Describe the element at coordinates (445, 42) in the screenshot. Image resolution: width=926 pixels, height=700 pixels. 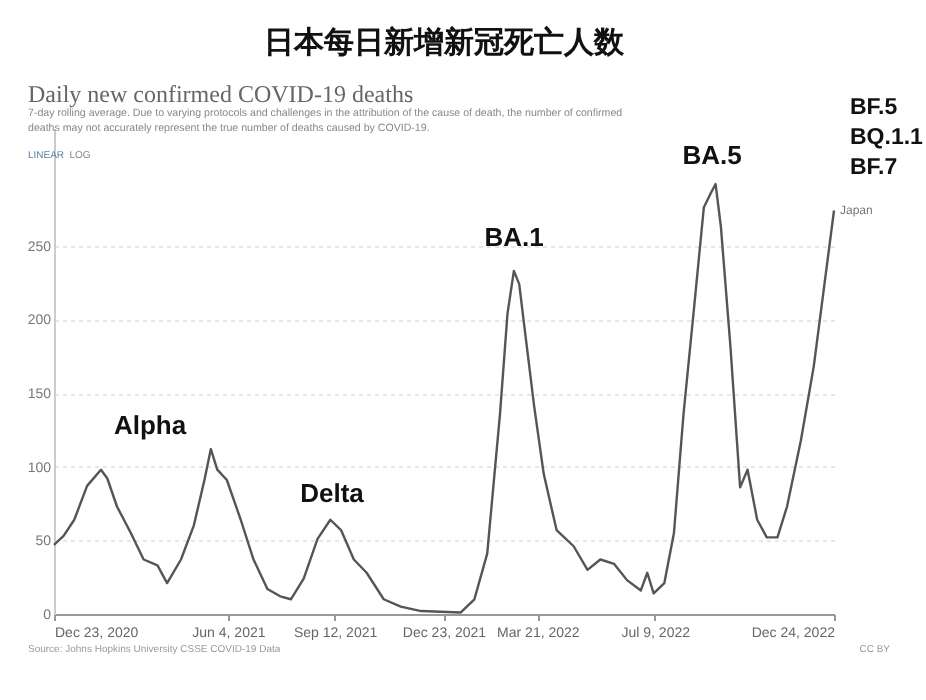
I see `chart-title: 日本每日新增新冠死亡人数` at that location.